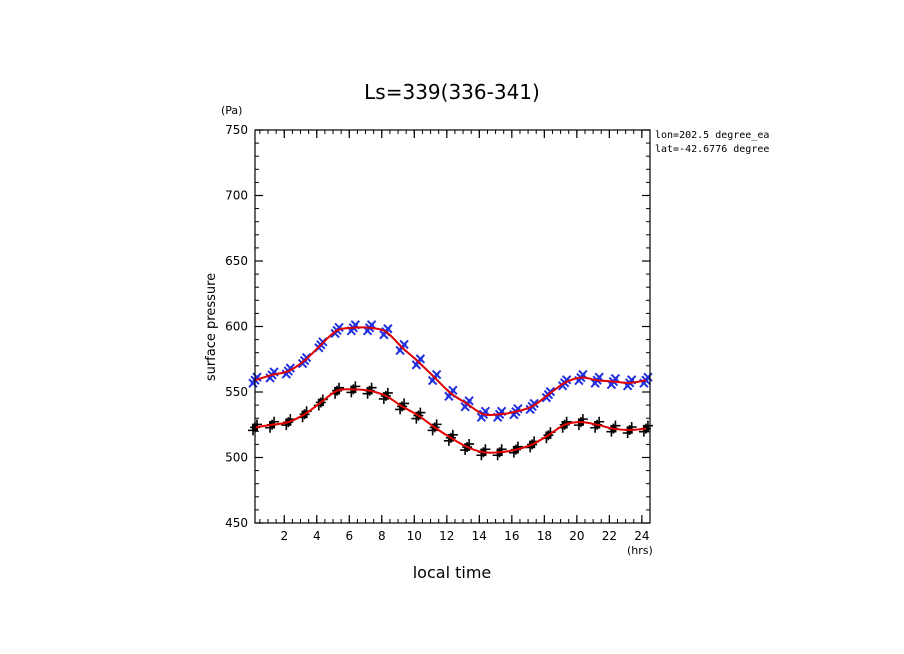 This screenshot has width=904, height=654. Describe the element at coordinates (576, 536) in the screenshot. I see `x-tick-label: 20` at that location.